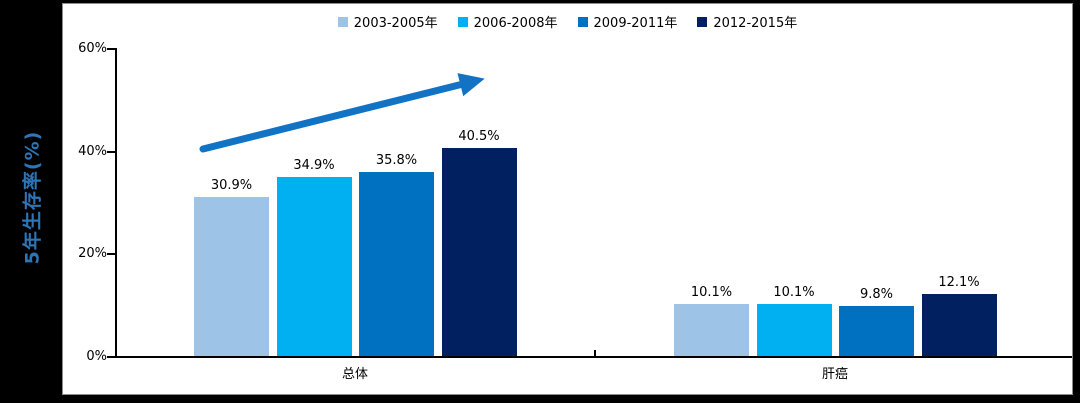 This screenshot has width=1080, height=403. I want to click on legend-item: 2003-2005年, so click(387, 21).